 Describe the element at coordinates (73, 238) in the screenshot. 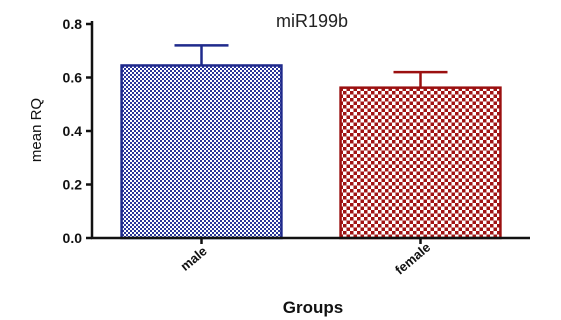

I see `y-tick-label: 0.0` at that location.